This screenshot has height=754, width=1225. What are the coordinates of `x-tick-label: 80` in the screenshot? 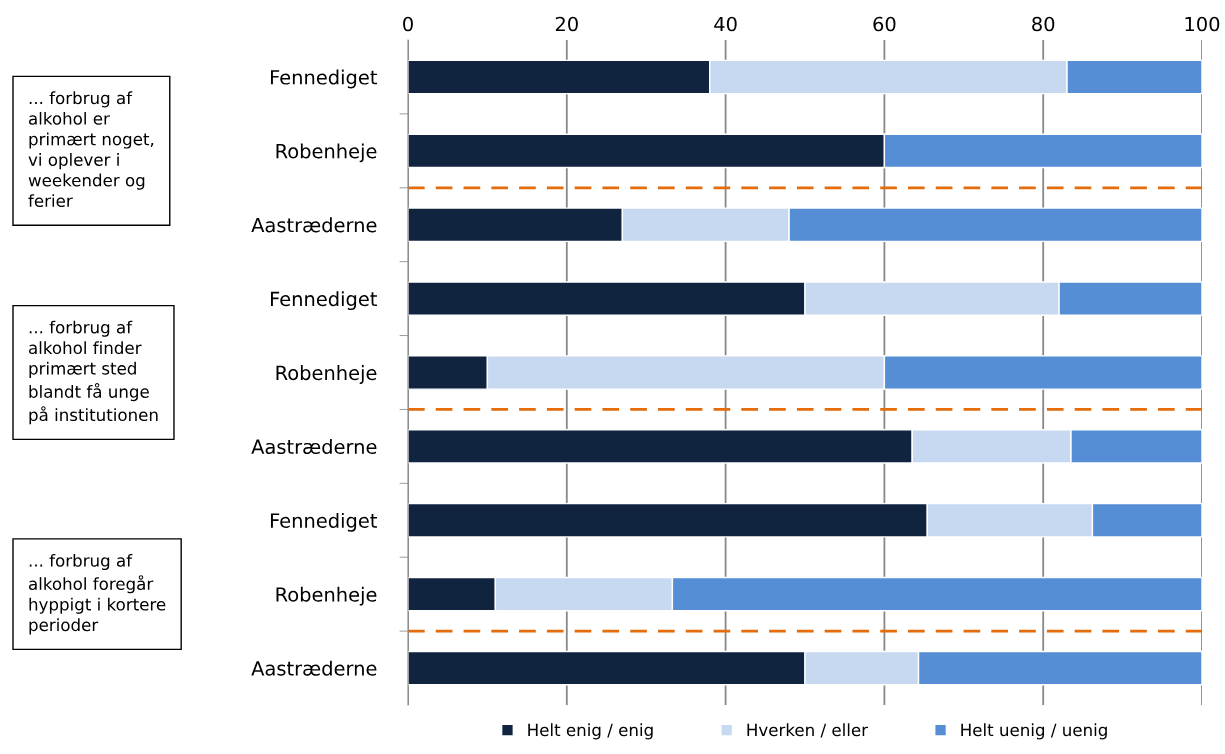 It's located at (1043, 24).